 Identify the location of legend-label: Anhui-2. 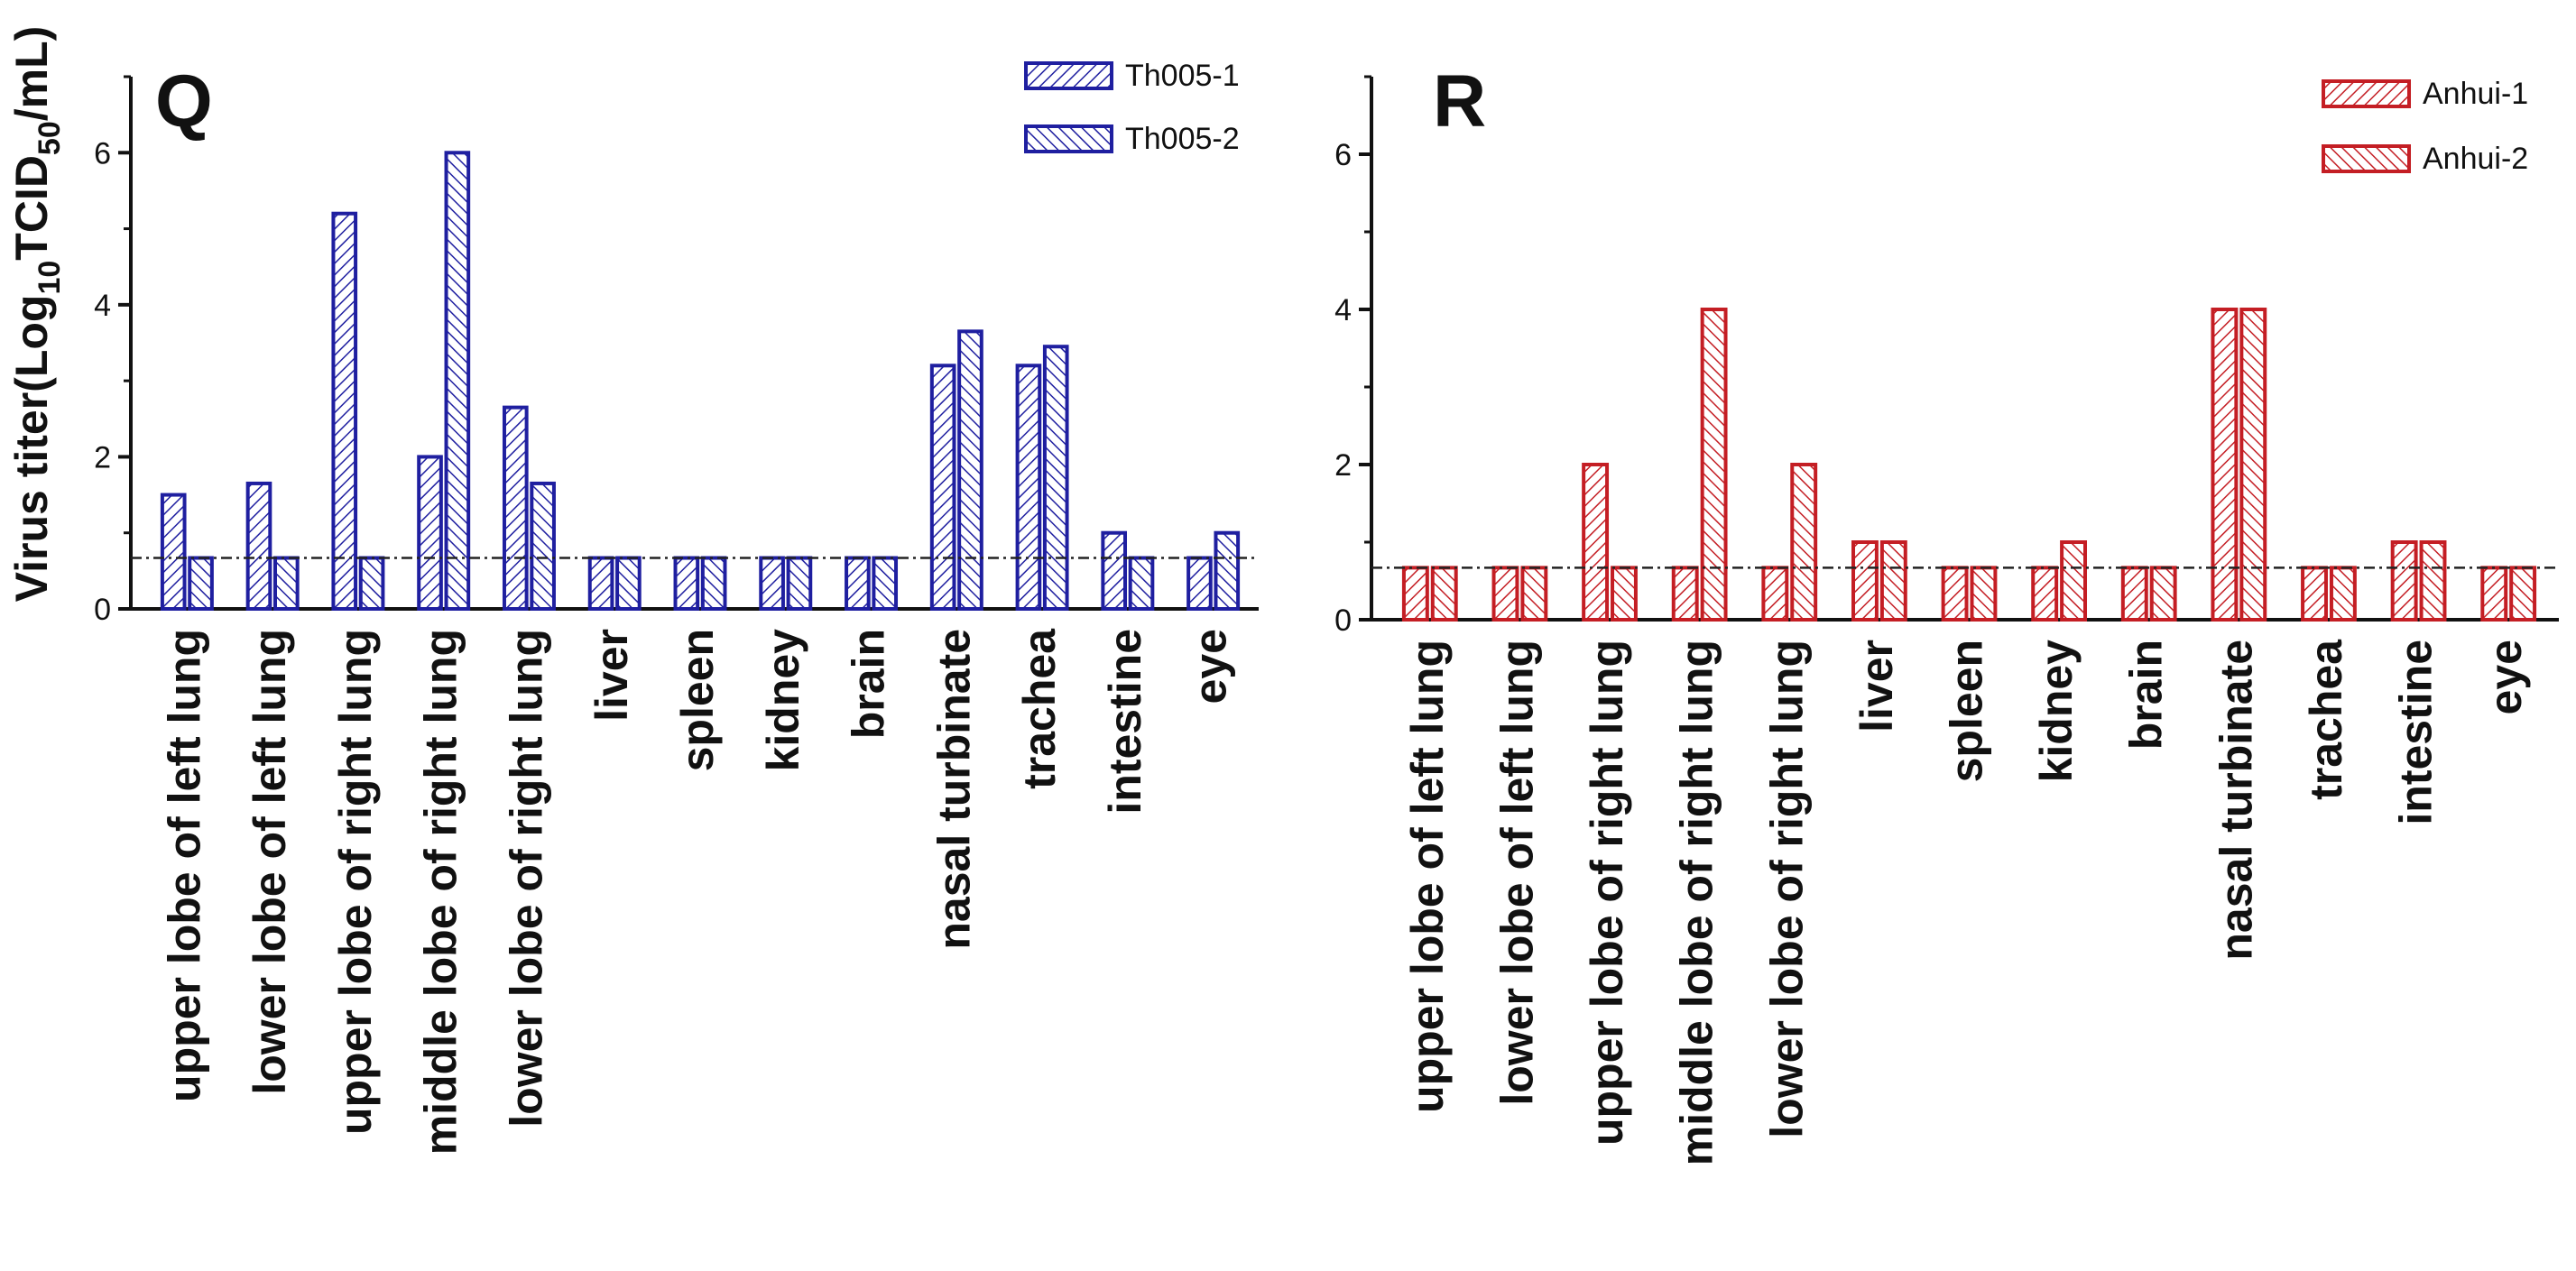
(2475, 159).